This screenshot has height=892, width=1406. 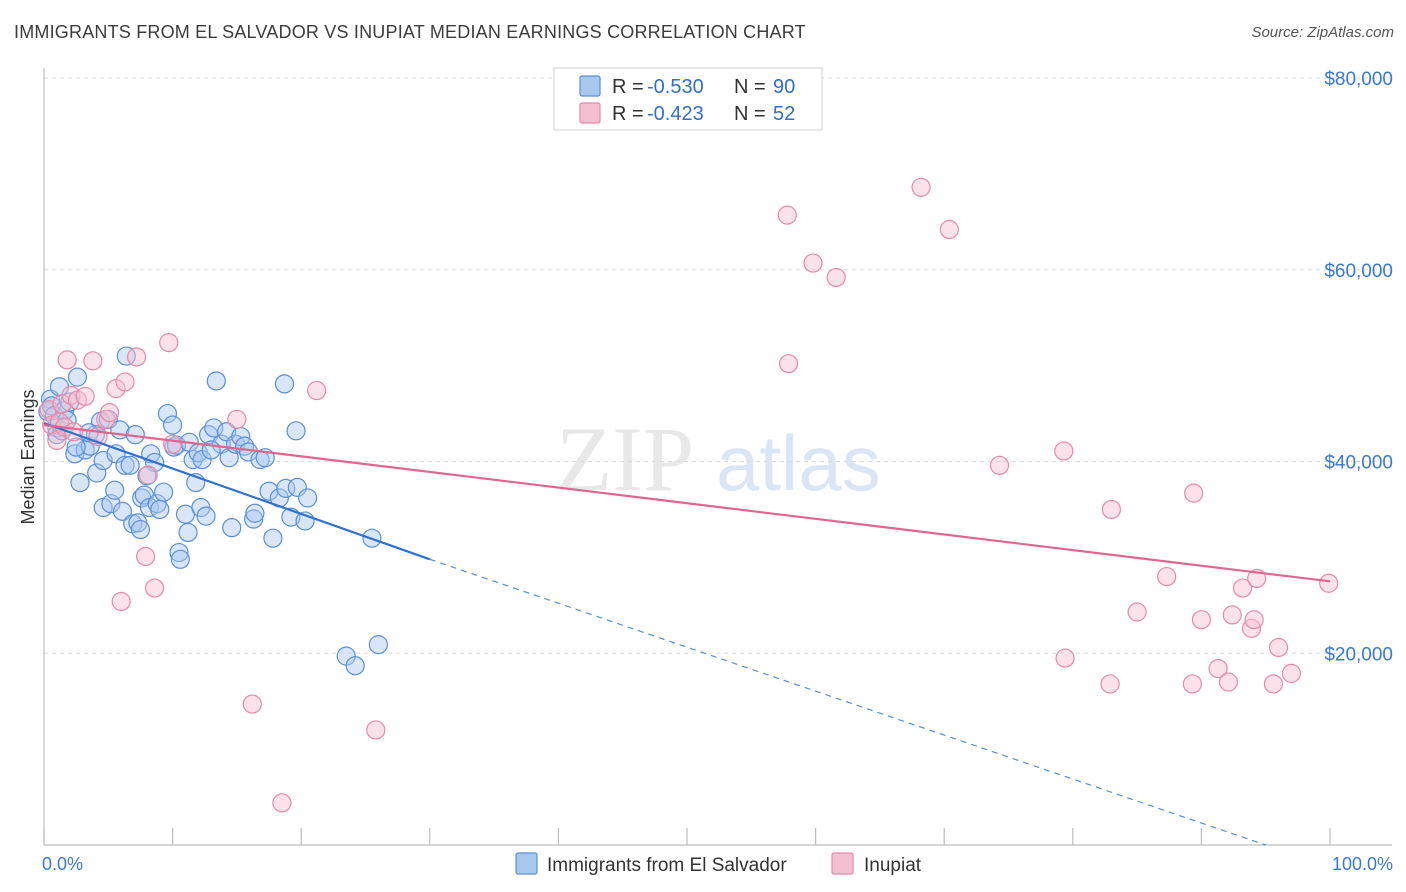 I want to click on legend-swatch-pink, so click(x=590, y=113).